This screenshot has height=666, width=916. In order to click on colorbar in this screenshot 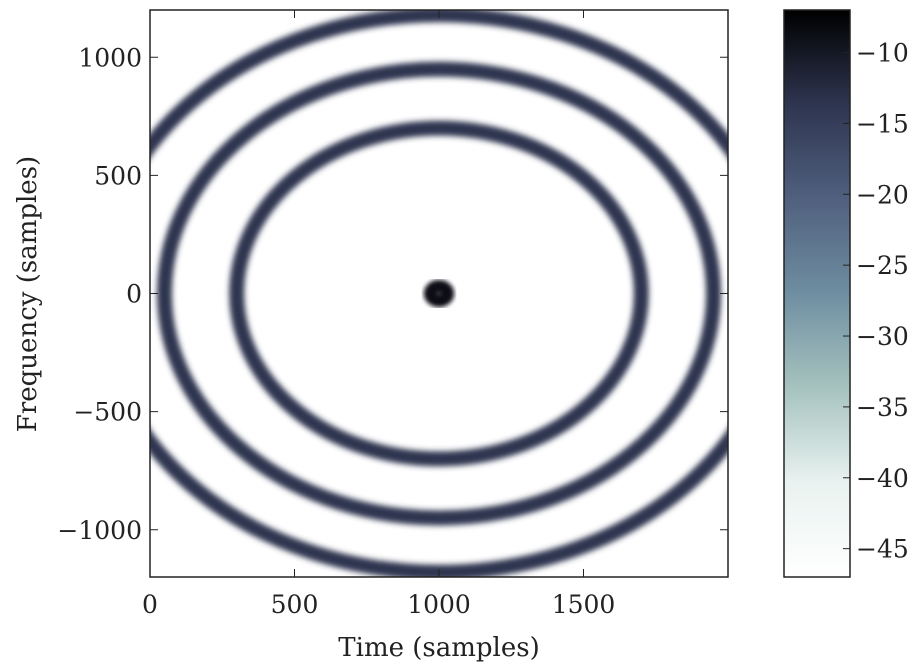, I will do `click(817, 293)`.